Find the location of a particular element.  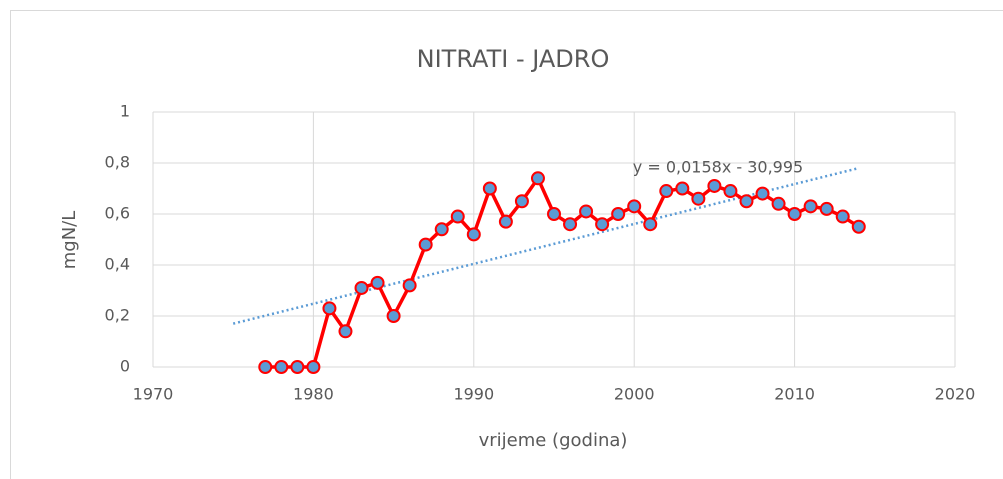

y-tick-label: 0,6 is located at coordinates (117, 213).